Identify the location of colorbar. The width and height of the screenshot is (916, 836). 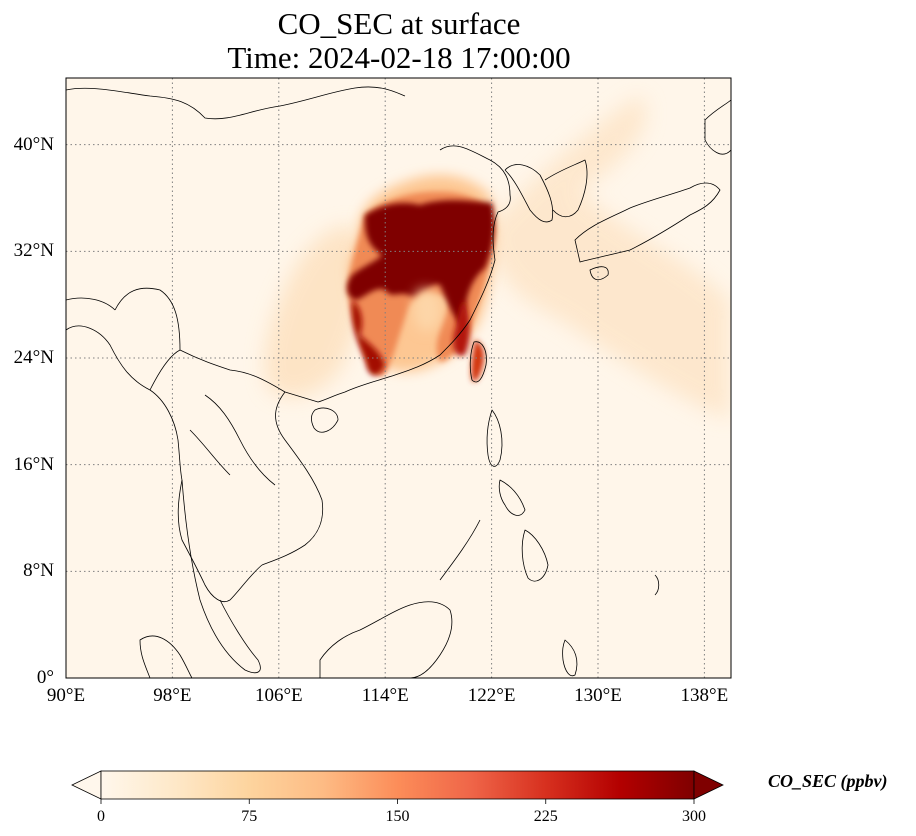
(397, 787).